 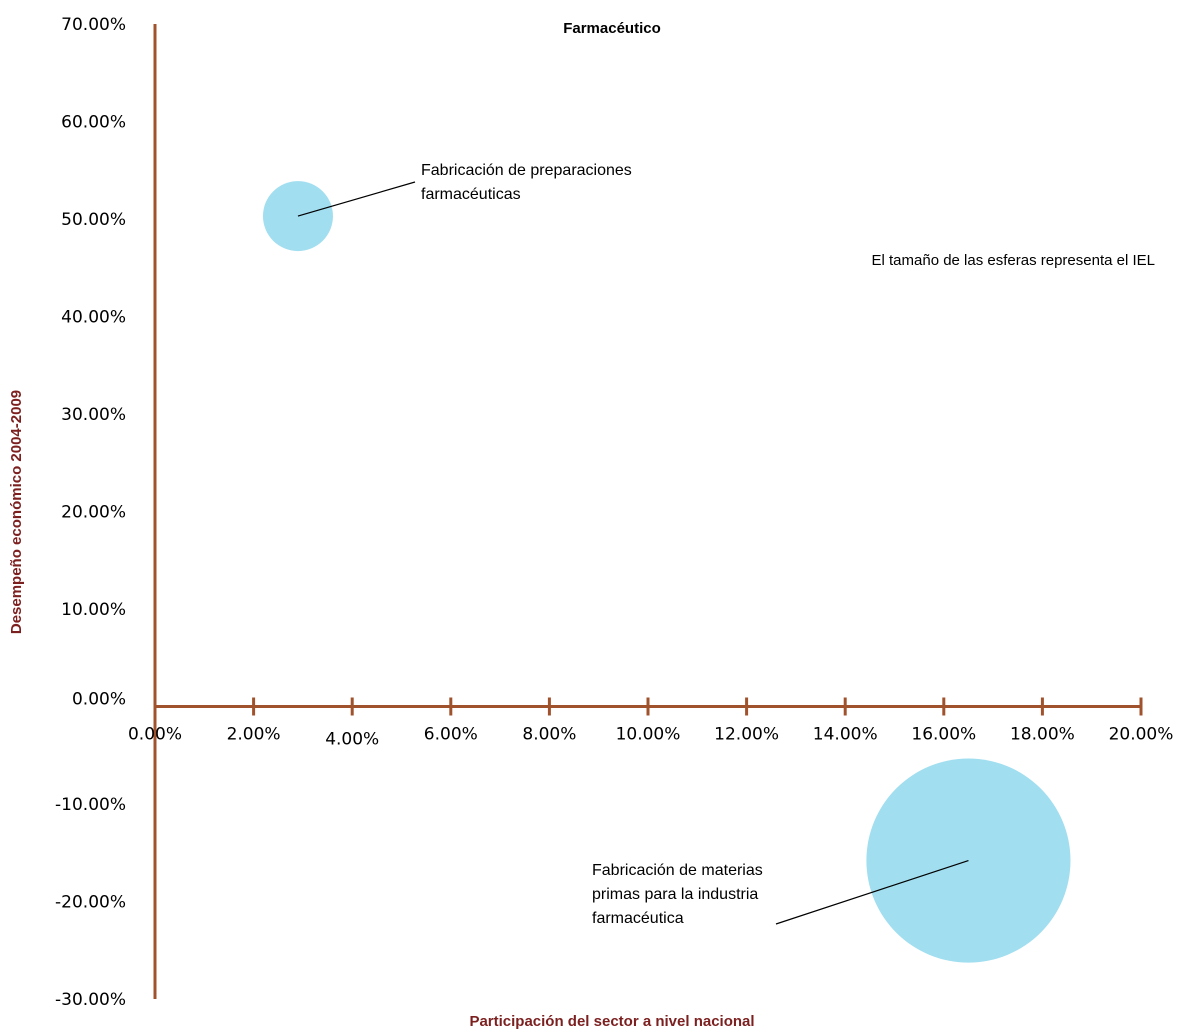 What do you see at coordinates (93, 318) in the screenshot?
I see `y-tick-label: 40.00%` at bounding box center [93, 318].